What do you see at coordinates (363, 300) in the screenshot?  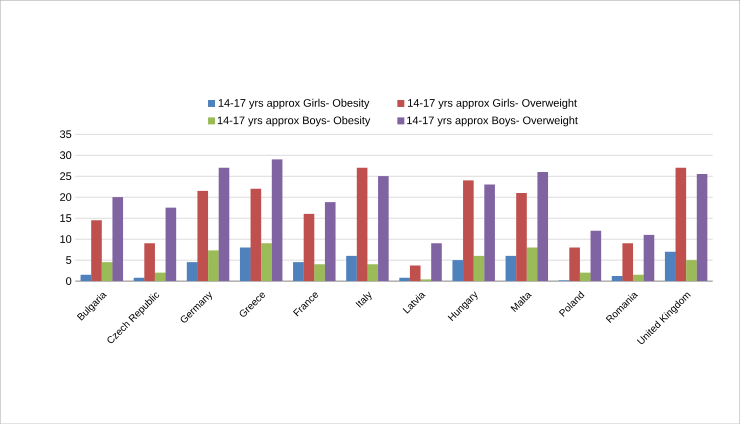 I see `x-tick-label: Italy` at bounding box center [363, 300].